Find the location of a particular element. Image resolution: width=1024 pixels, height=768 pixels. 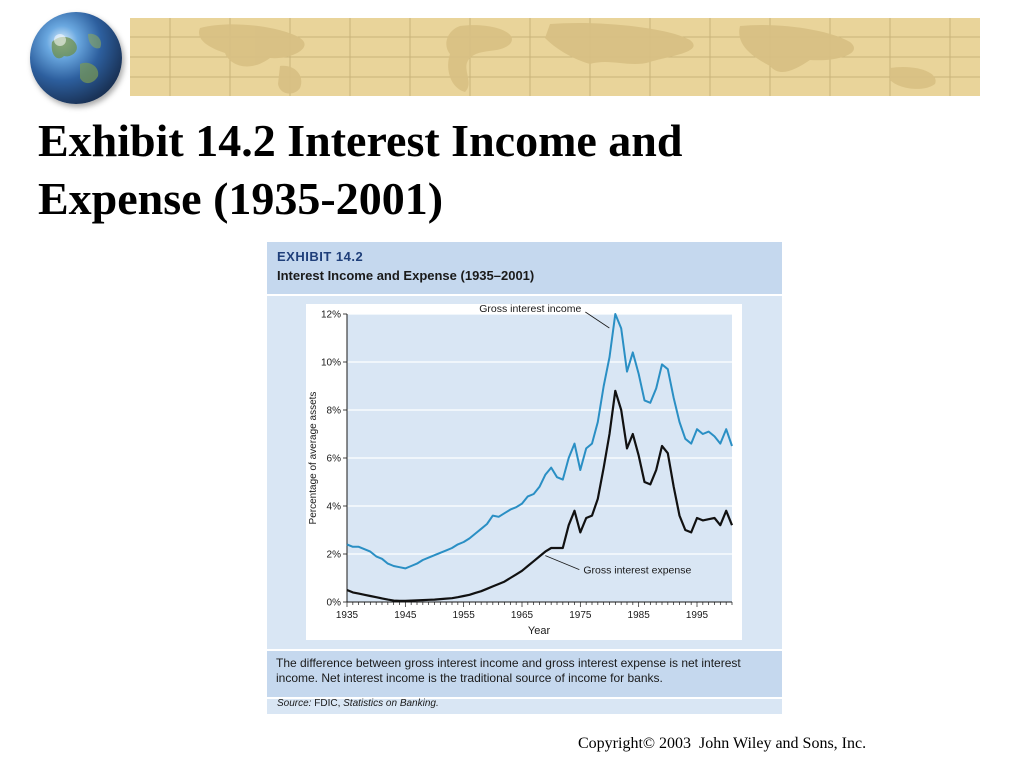

y-tick-label: 8% is located at coordinates (334, 411).